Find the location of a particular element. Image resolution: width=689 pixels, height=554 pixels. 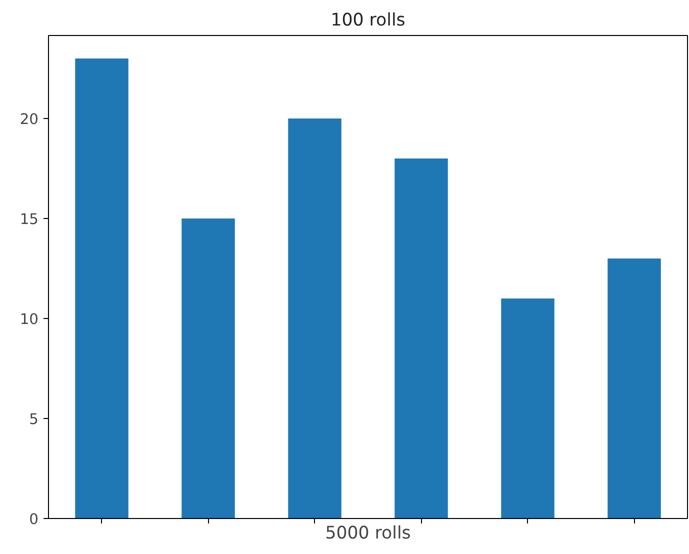

y-tick-label: 0 is located at coordinates (34, 519).